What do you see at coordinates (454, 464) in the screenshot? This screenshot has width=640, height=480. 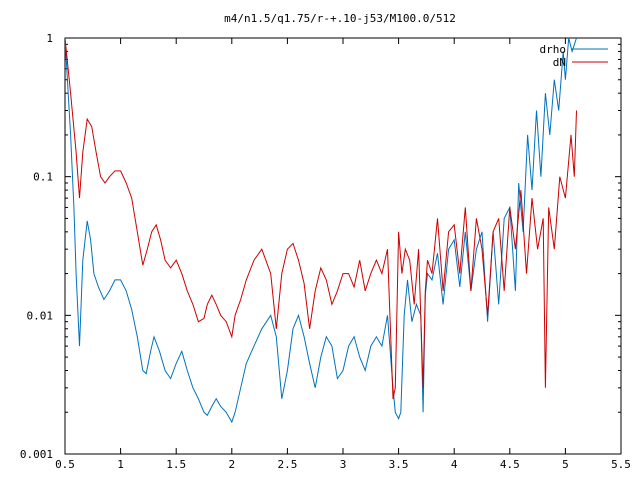 I see `x-tick-label: 4` at bounding box center [454, 464].